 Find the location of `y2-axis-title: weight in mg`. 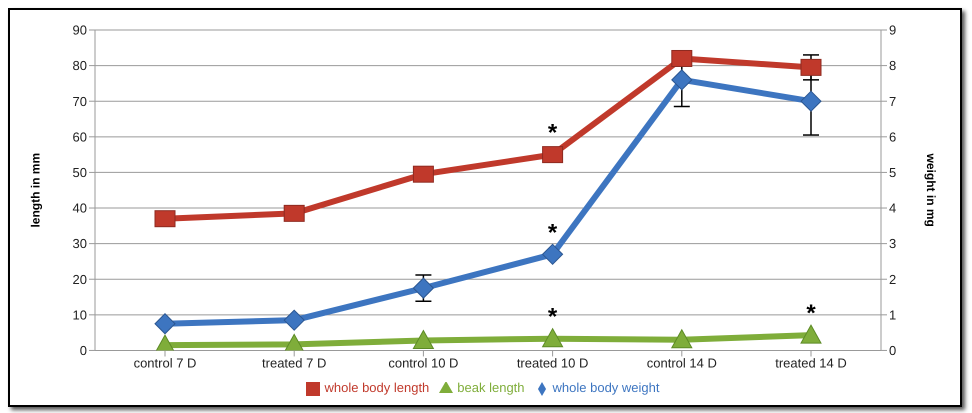

y2-axis-title: weight in mg is located at coordinates (931, 189).